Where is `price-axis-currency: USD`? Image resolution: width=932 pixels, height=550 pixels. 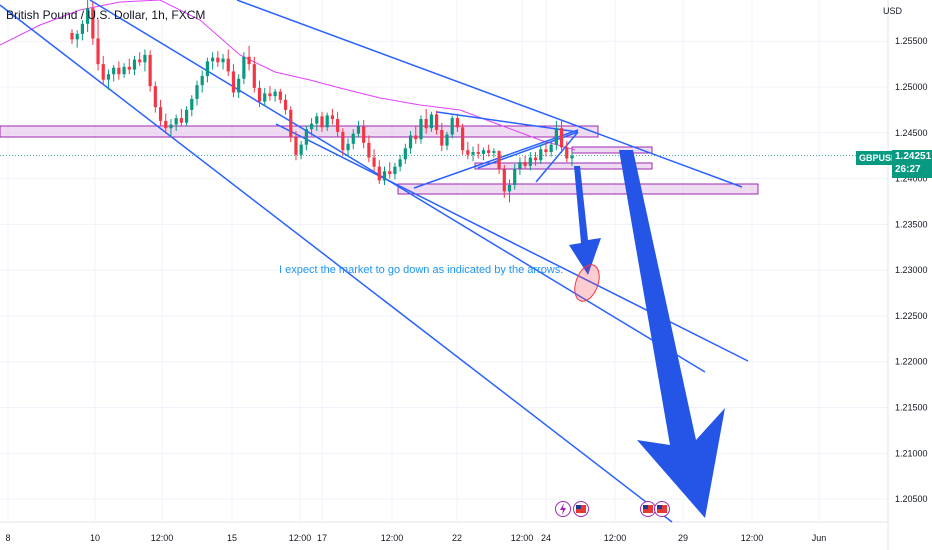 price-axis-currency: USD is located at coordinates (892, 11).